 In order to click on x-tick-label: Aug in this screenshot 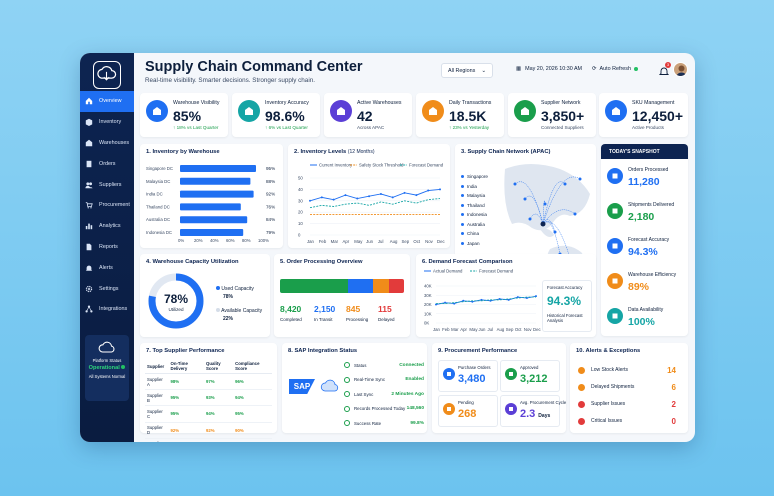, I will do `click(394, 241)`.